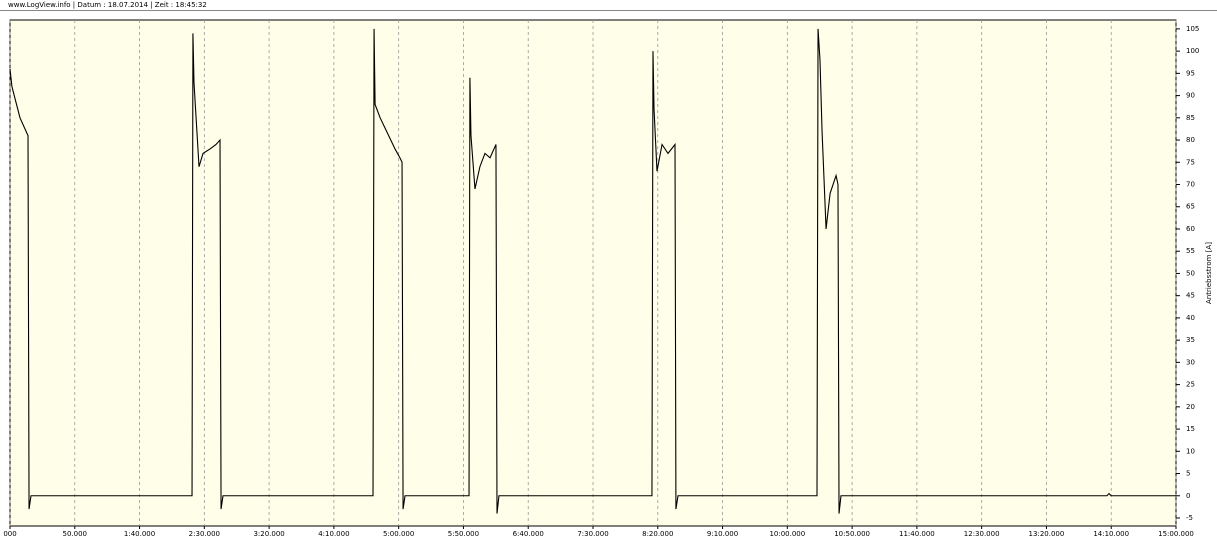 Image resolution: width=1217 pixels, height=538 pixels. What do you see at coordinates (1111, 534) in the screenshot?
I see `x-tick-label: 14:10.000` at bounding box center [1111, 534].